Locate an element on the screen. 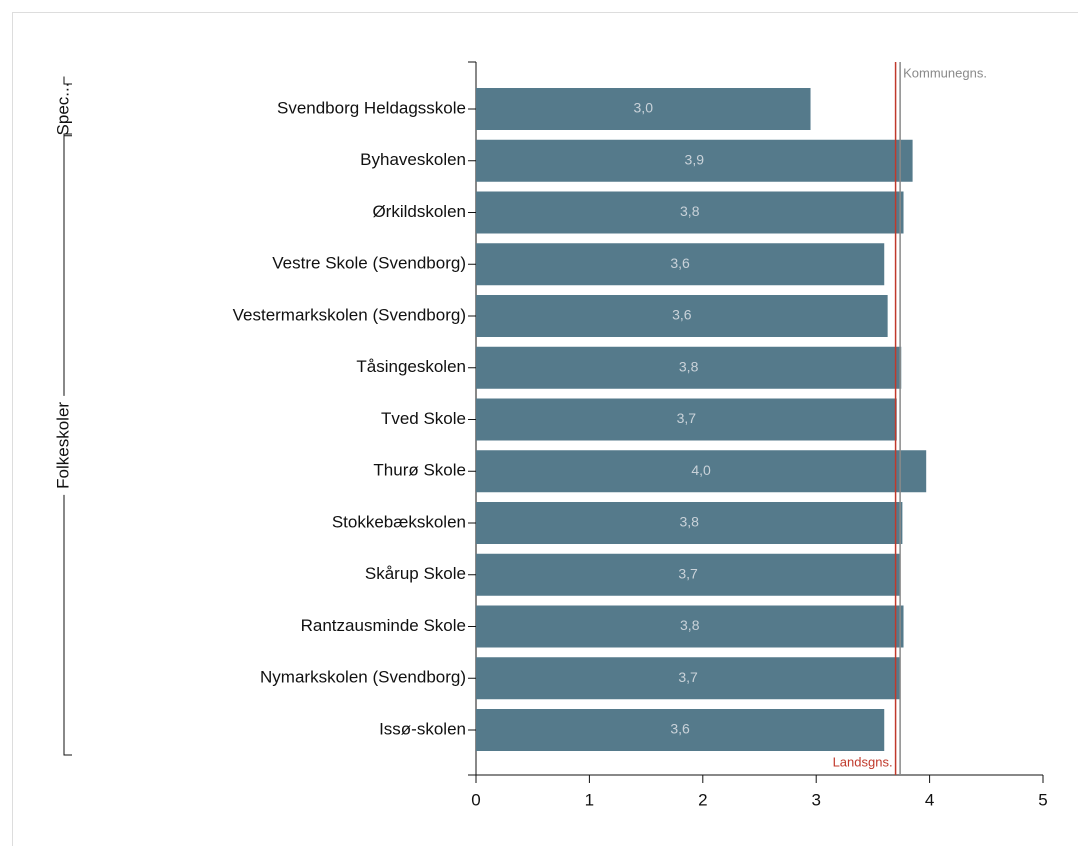 This screenshot has height=846, width=1078. value-label: 3,0 is located at coordinates (644, 108).